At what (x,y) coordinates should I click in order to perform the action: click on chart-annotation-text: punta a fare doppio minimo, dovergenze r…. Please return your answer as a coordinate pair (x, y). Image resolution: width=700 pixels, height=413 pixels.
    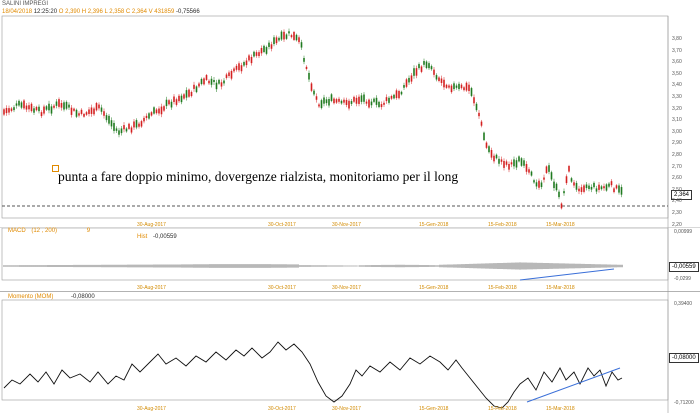
    Looking at the image, I should click on (258, 176).